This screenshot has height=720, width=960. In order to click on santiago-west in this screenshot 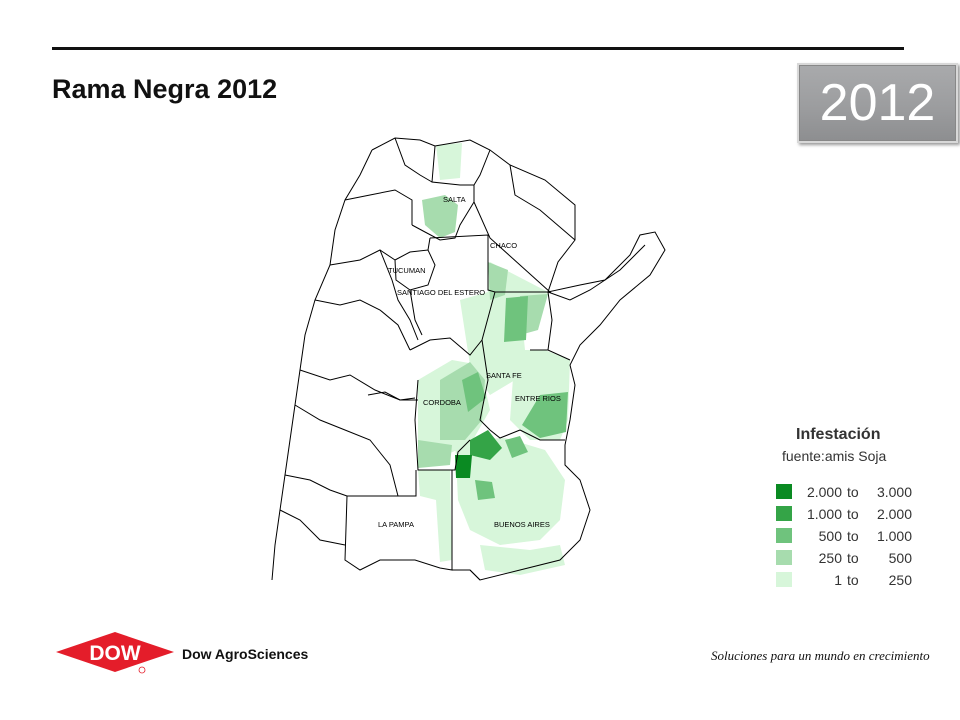, I will do `click(420, 286)`.